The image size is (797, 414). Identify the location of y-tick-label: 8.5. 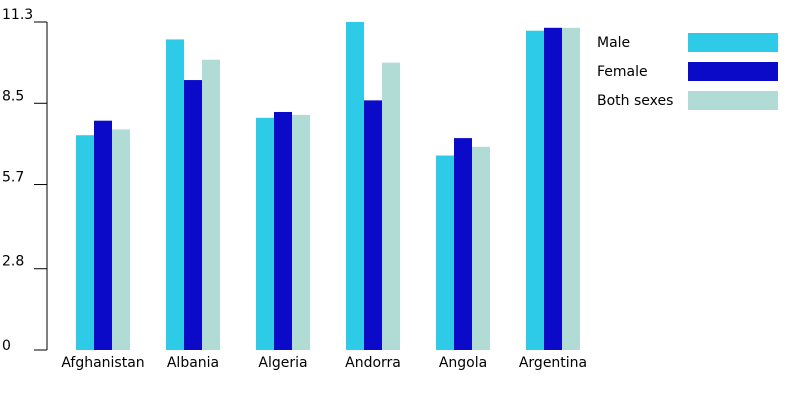
(13, 96).